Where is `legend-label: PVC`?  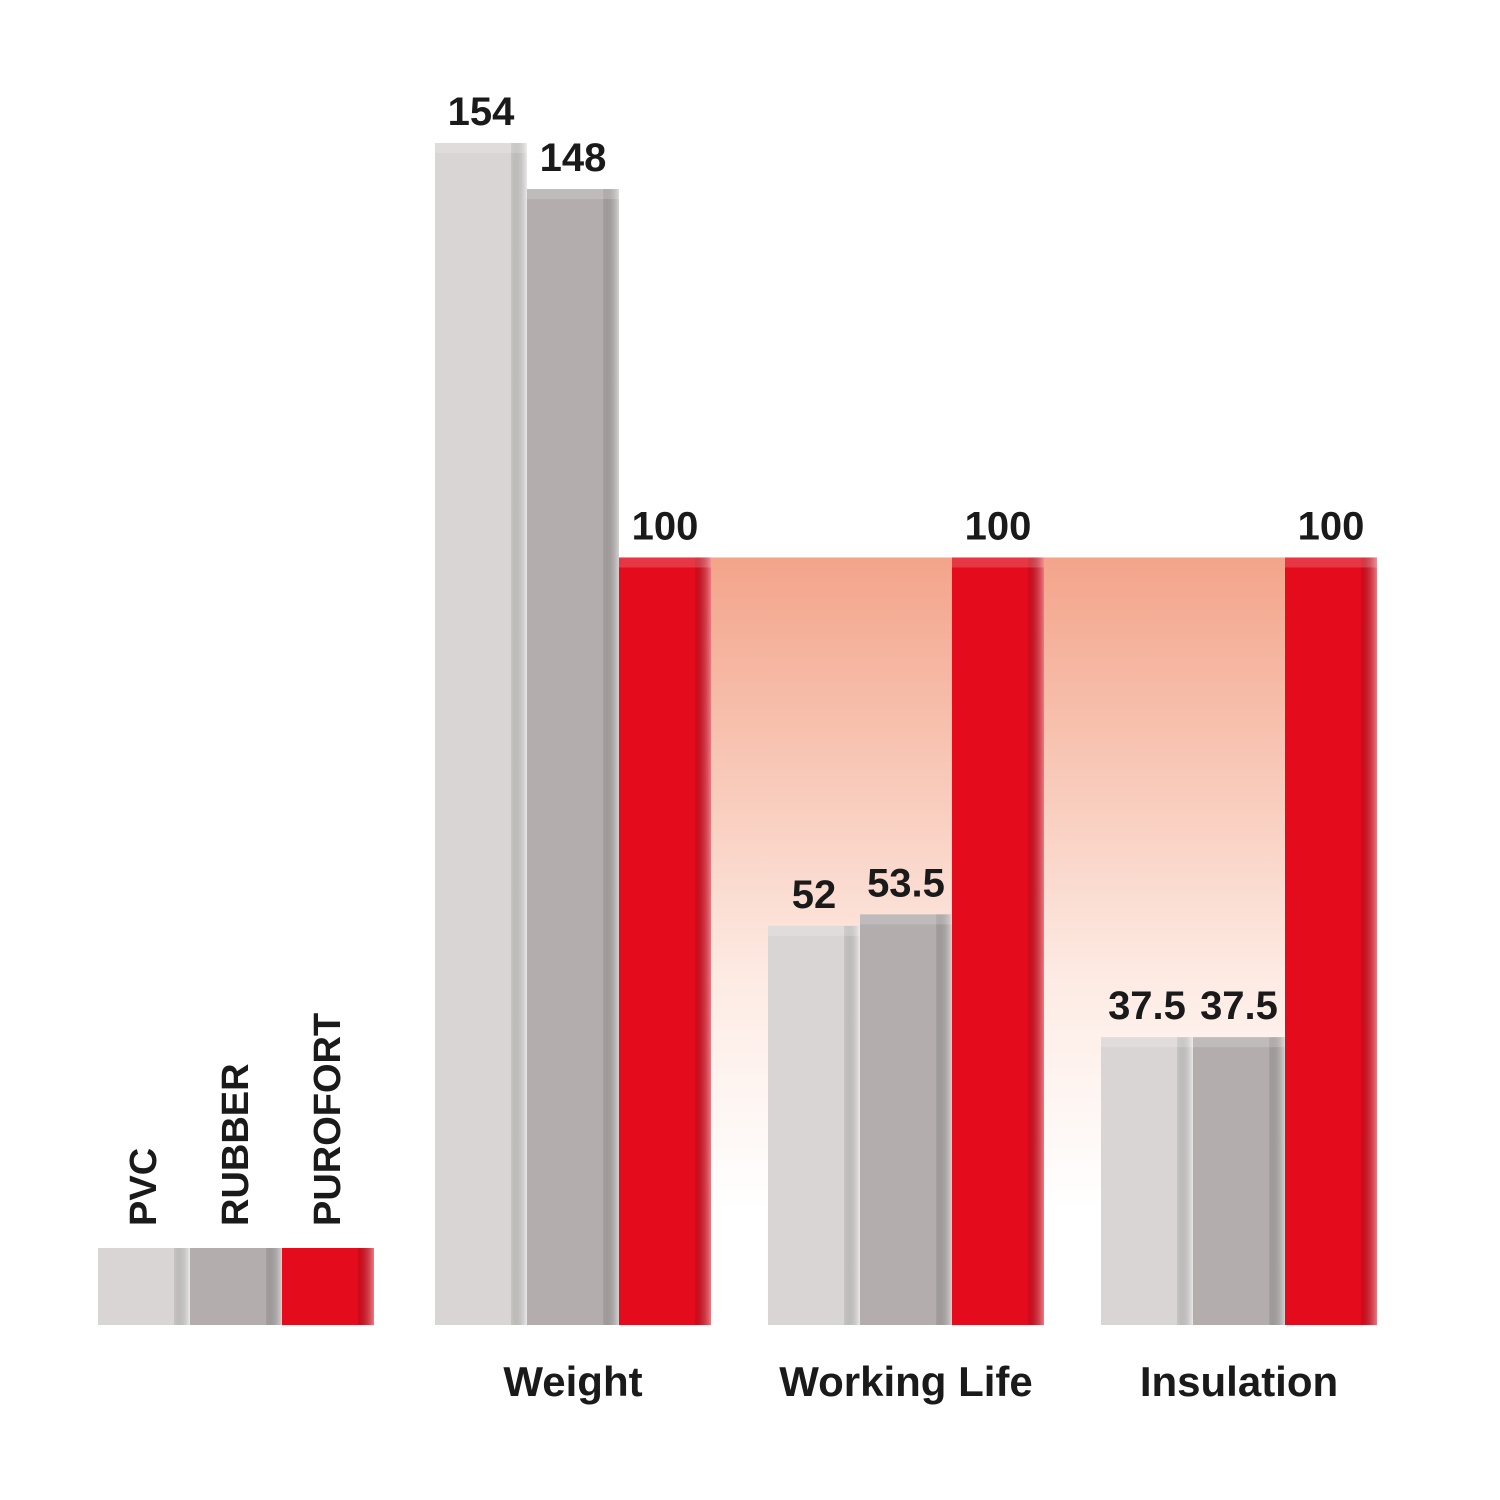 legend-label: PVC is located at coordinates (144, 1187).